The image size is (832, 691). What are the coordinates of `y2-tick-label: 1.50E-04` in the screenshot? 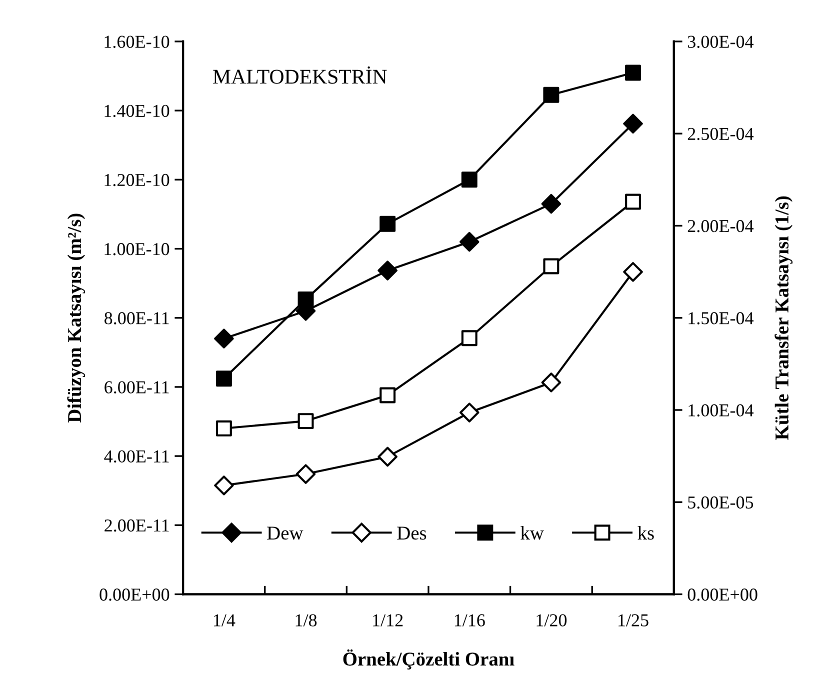 It's located at (721, 318).